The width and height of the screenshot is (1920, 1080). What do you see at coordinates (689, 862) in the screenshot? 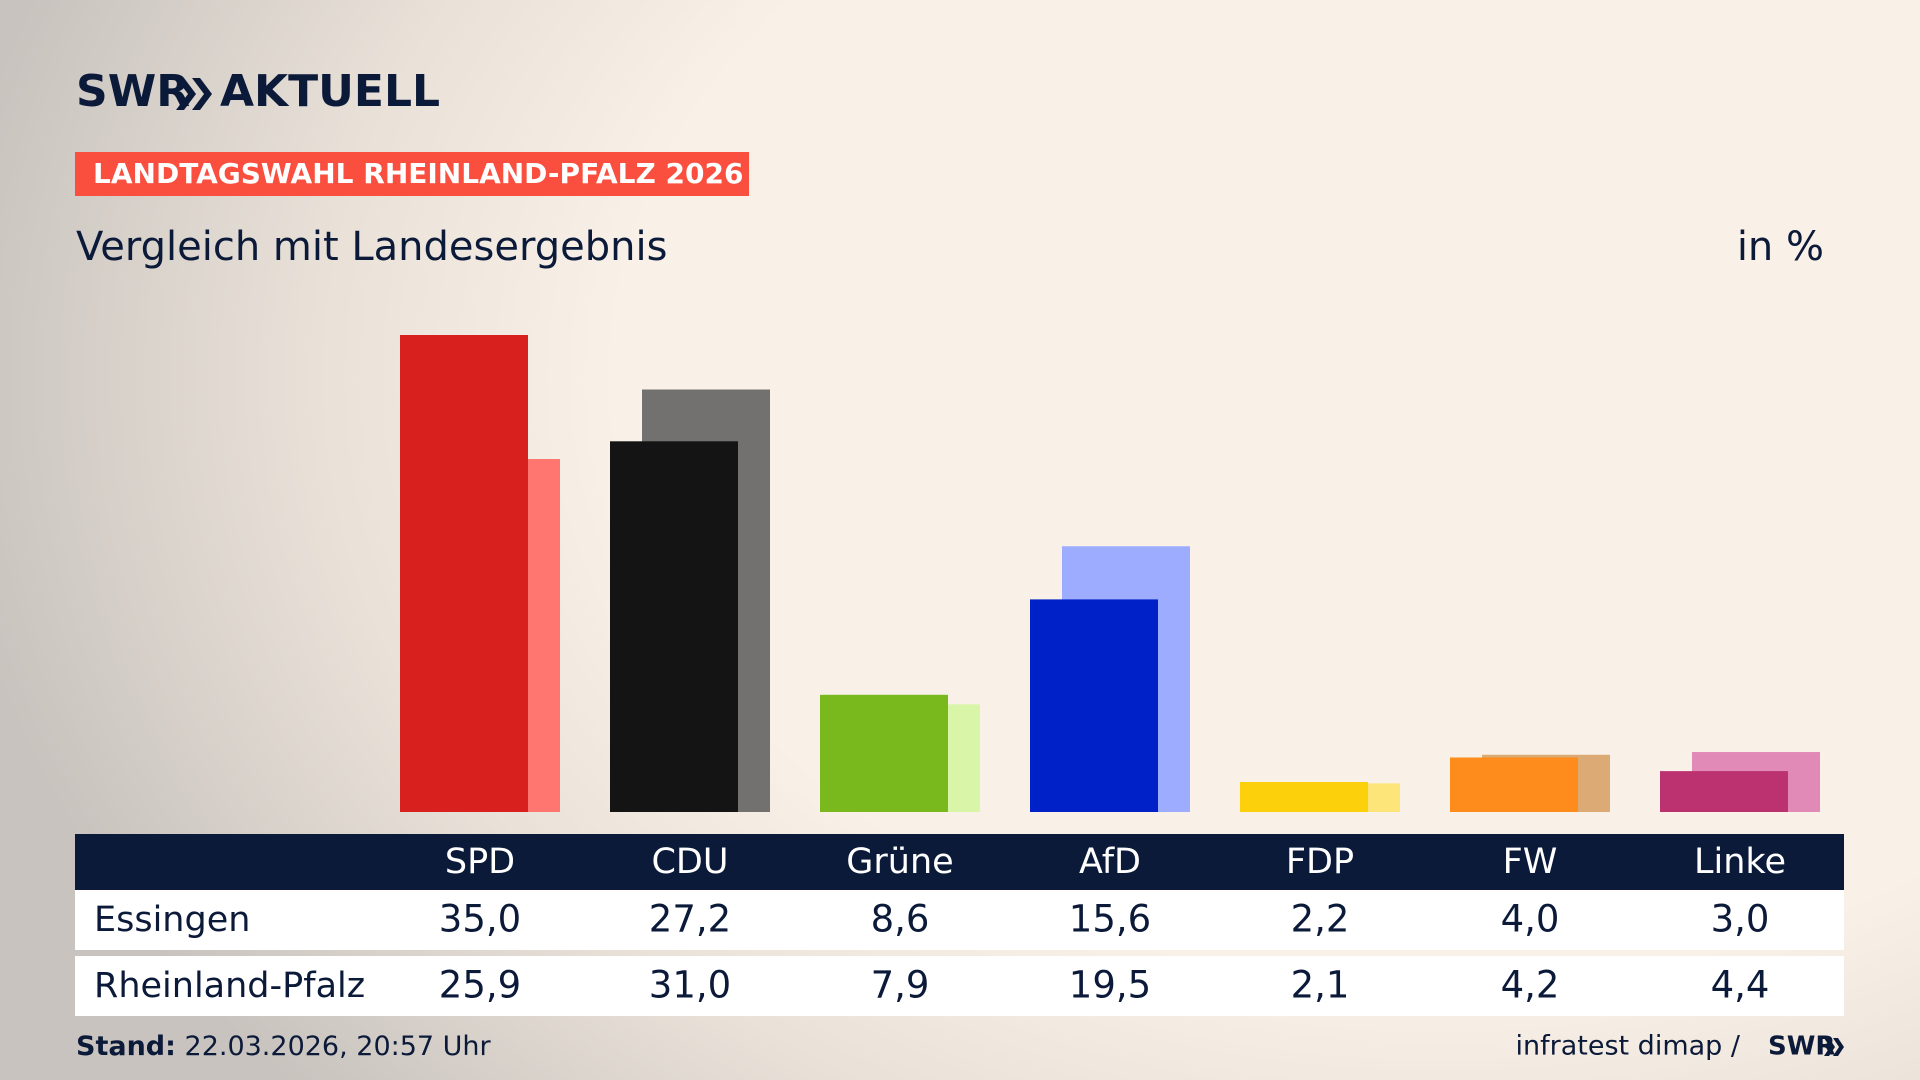
I see `column-header: CDU` at bounding box center [689, 862].